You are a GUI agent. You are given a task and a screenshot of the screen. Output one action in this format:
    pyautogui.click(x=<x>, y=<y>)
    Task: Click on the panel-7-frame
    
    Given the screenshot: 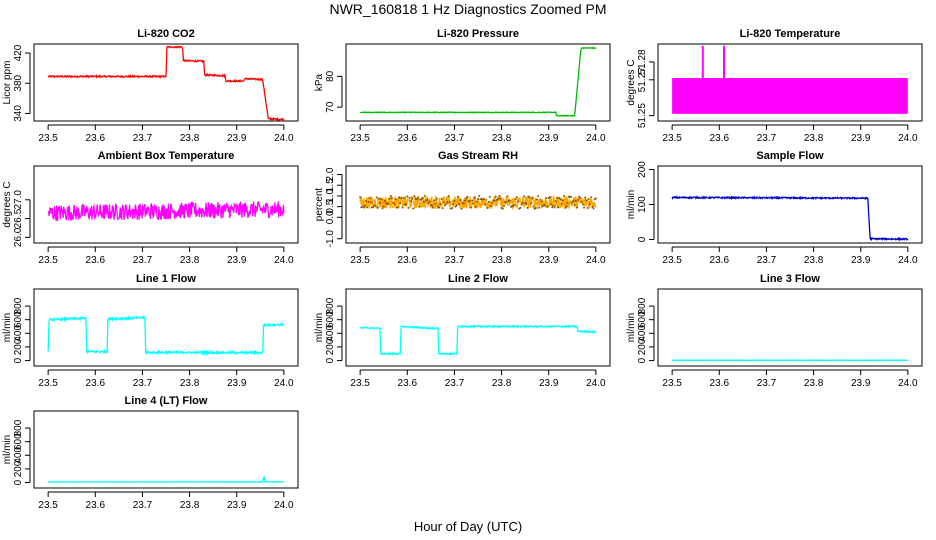 What is the action you would take?
    pyautogui.click(x=166, y=327)
    